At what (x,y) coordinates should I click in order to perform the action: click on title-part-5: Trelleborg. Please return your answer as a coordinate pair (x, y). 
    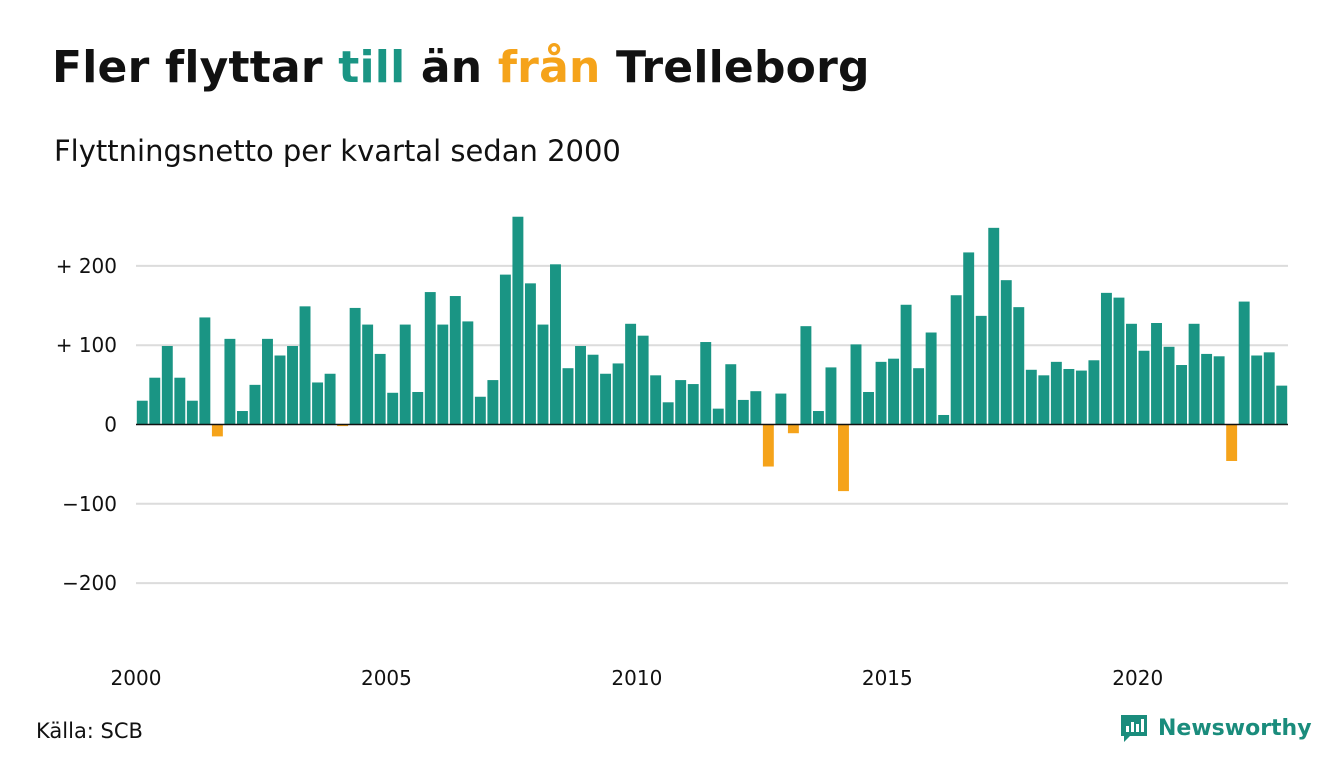
    Looking at the image, I should click on (735, 67).